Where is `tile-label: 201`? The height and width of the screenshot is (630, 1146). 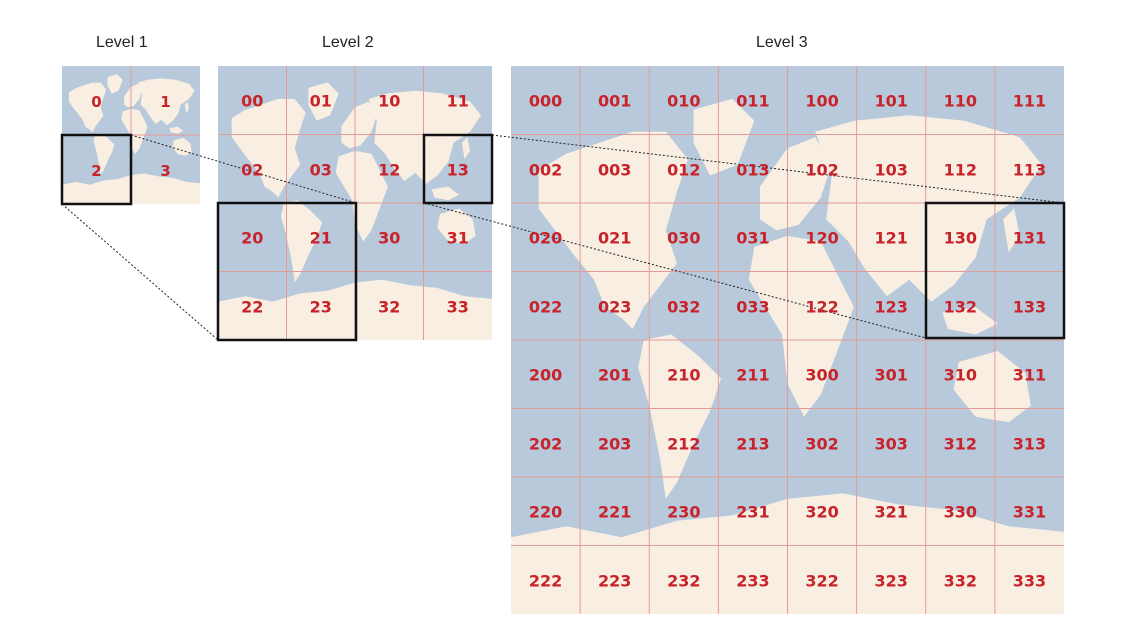 tile-label: 201 is located at coordinates (614, 375).